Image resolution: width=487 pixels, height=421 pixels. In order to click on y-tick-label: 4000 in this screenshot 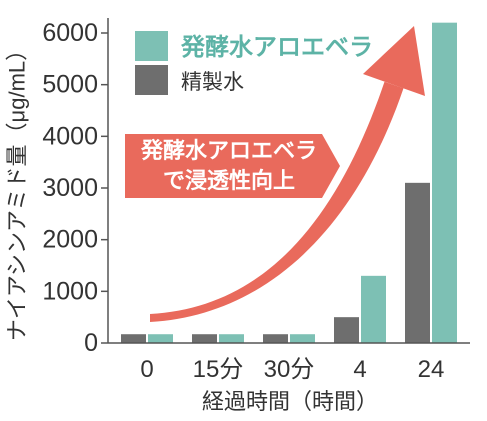, I will do `click(70, 136)`.